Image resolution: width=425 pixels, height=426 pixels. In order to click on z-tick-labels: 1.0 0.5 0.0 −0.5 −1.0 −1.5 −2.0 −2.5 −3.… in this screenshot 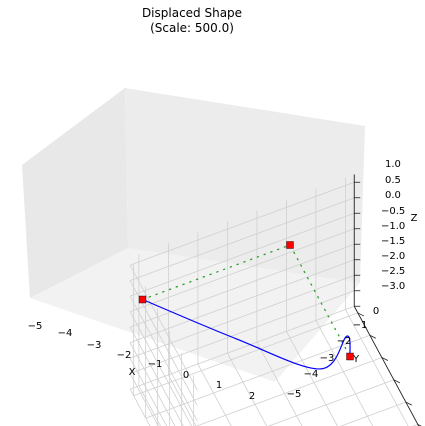, I will do `click(393, 225)`.